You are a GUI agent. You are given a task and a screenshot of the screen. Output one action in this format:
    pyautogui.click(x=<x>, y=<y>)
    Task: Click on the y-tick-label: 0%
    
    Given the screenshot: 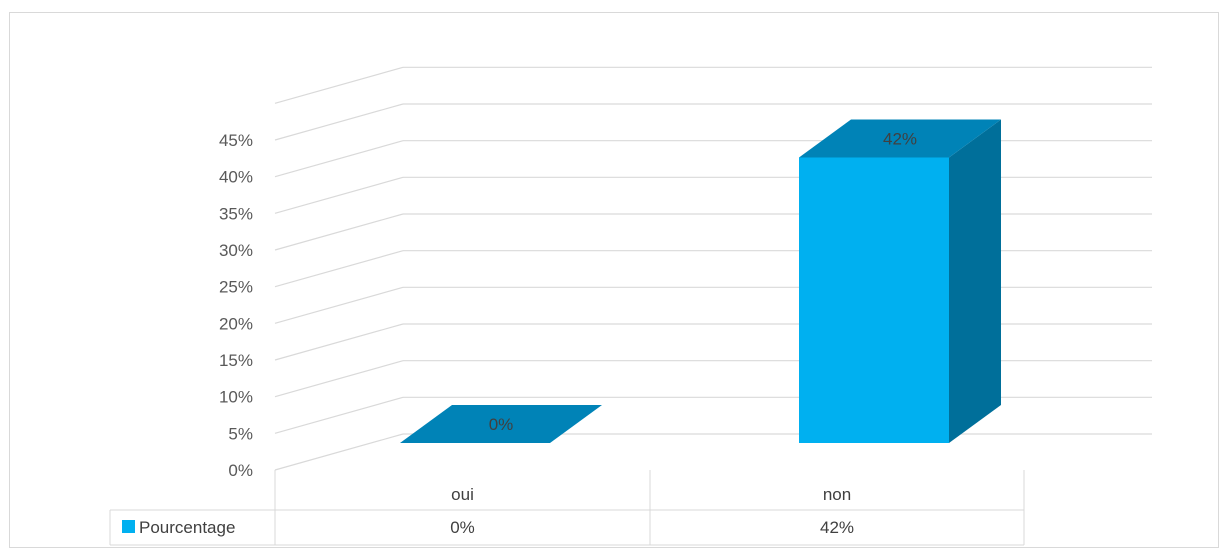 What is the action you would take?
    pyautogui.click(x=240, y=470)
    